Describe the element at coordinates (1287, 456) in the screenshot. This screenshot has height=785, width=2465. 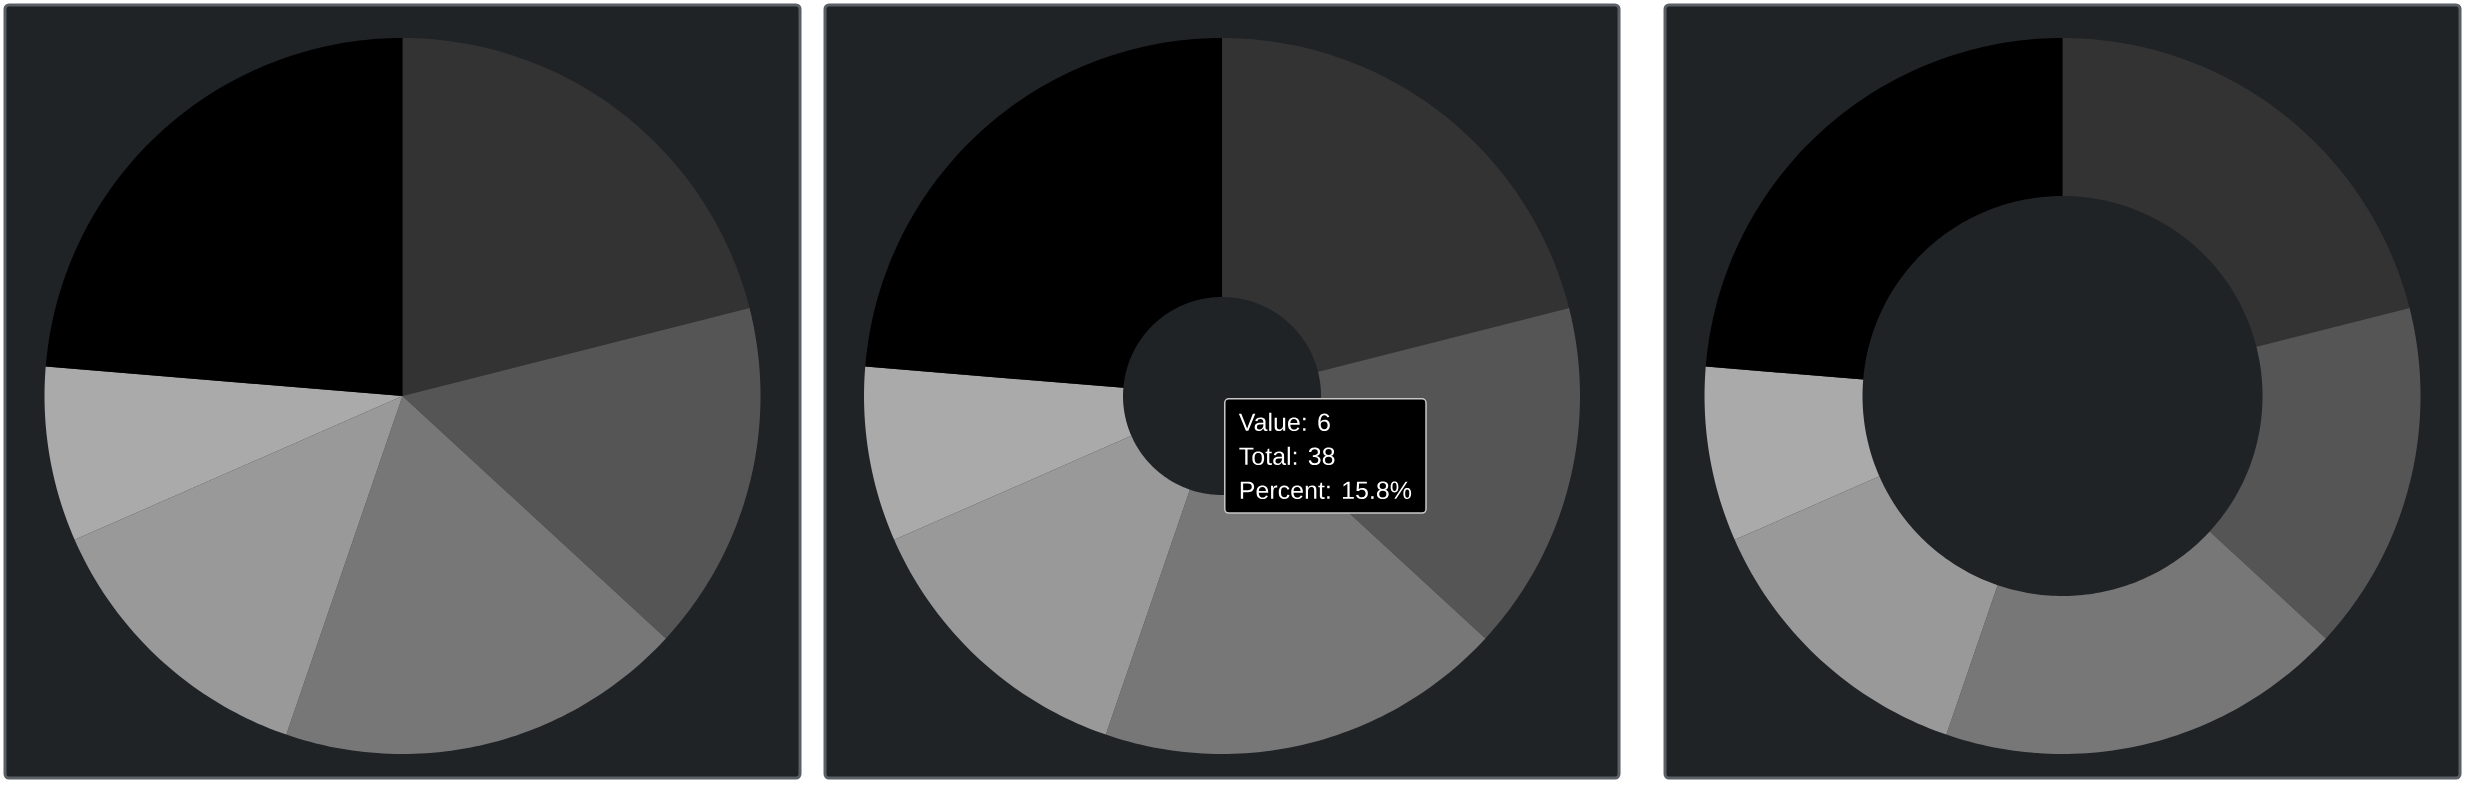
I see `text: Total: 38` at that location.